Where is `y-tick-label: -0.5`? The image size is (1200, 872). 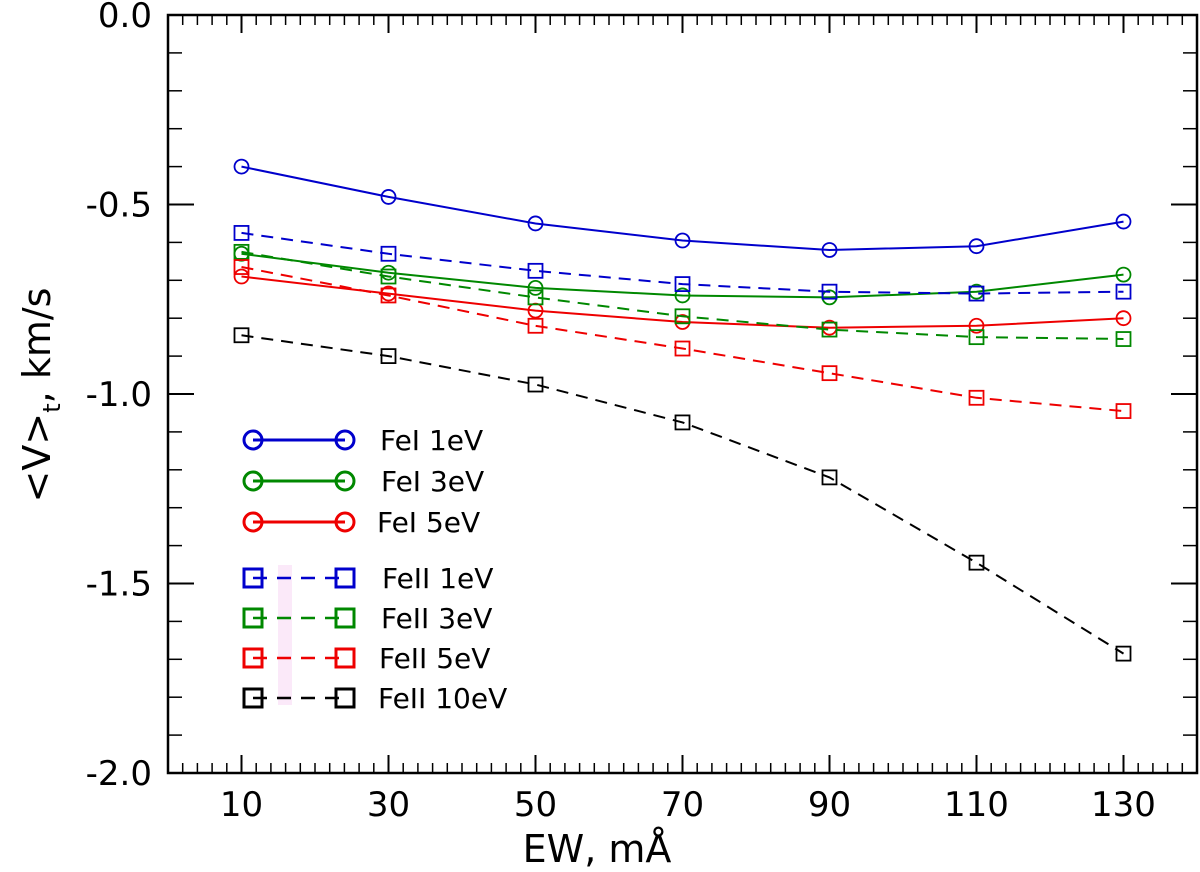 y-tick-label: -0.5 is located at coordinates (119, 206).